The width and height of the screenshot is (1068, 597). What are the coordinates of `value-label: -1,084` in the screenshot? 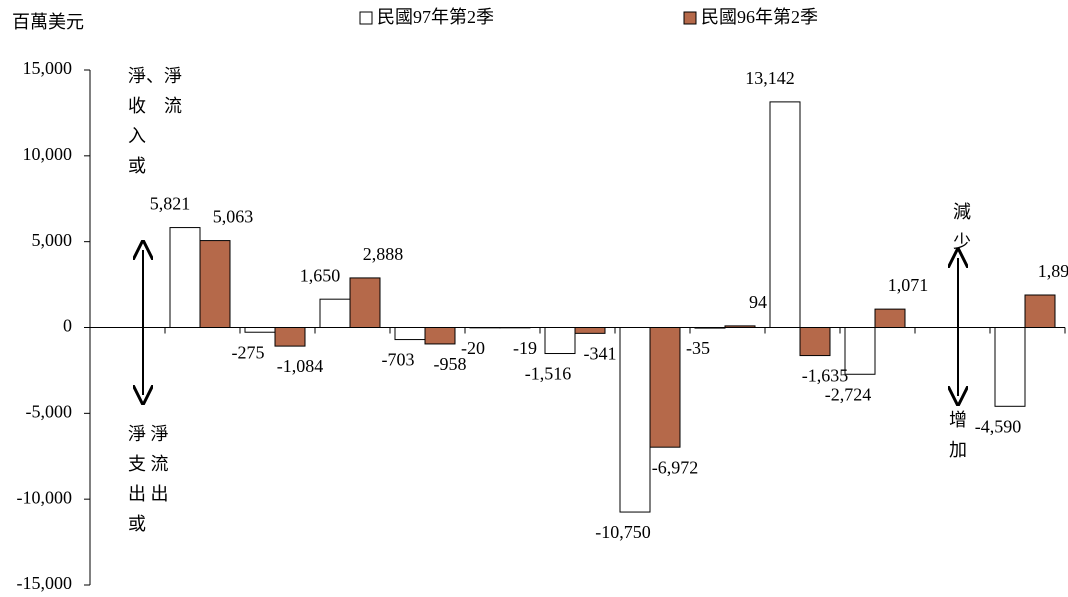 It's located at (300, 366).